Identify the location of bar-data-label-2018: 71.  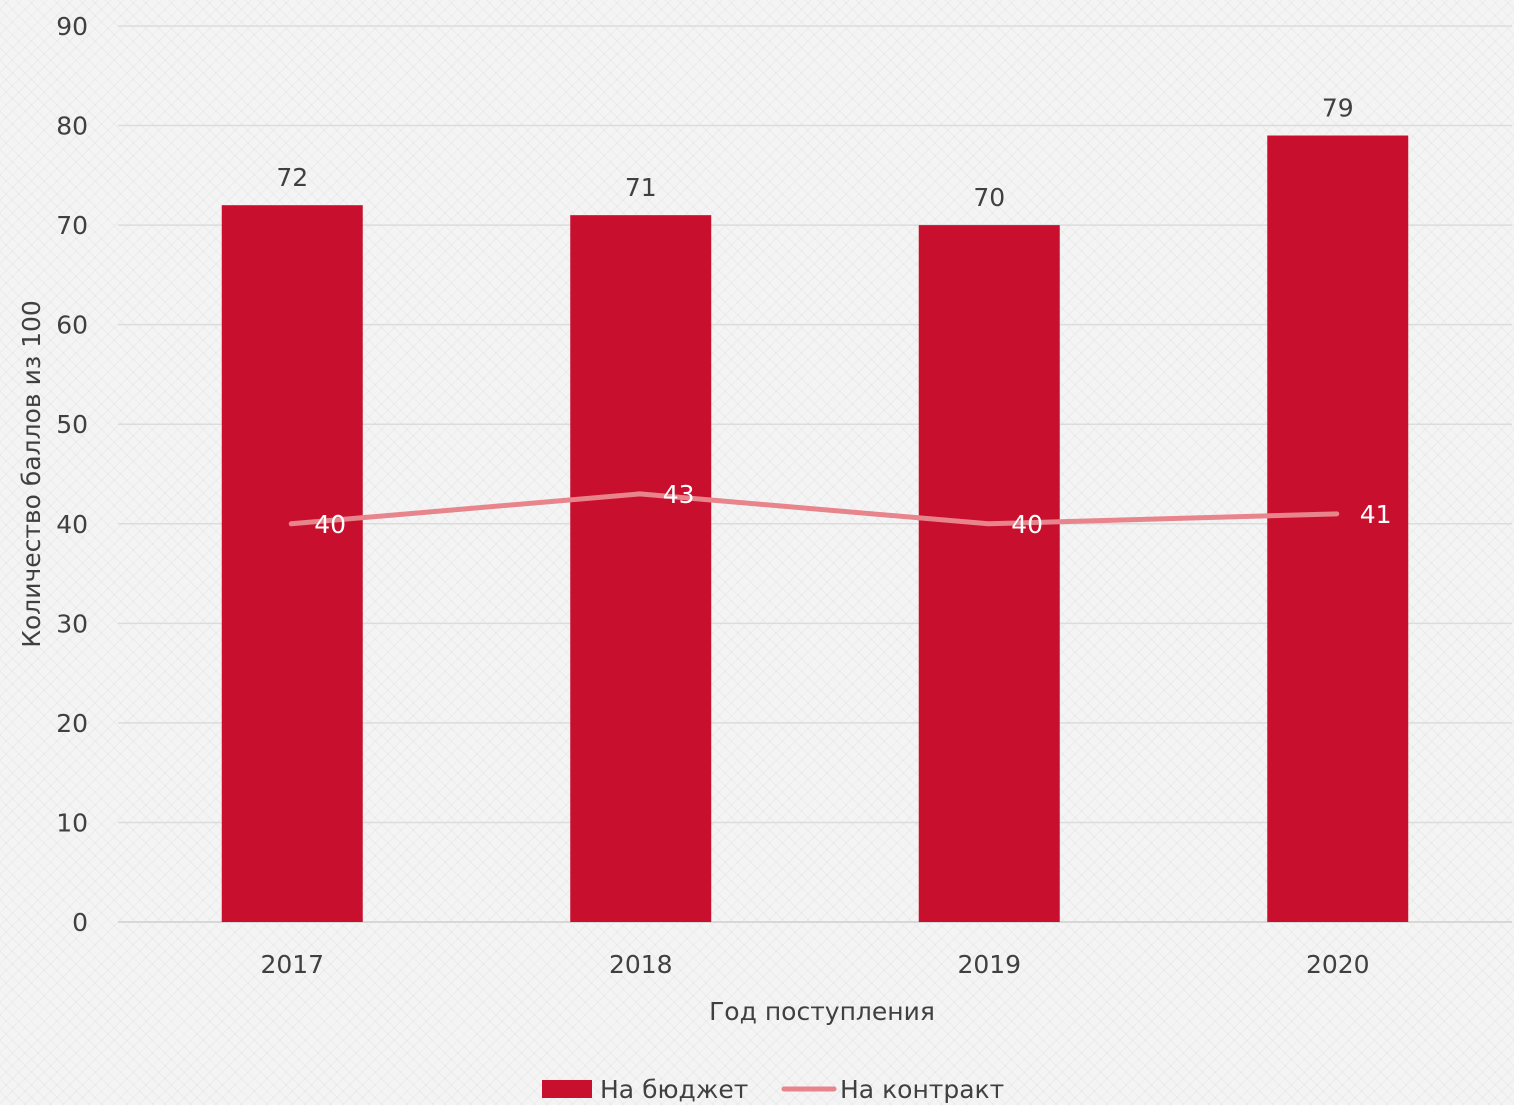
(641, 187).